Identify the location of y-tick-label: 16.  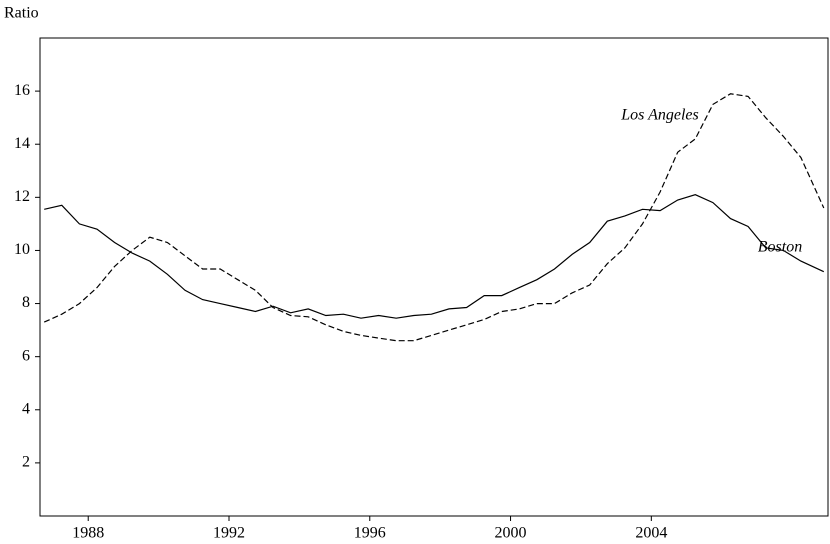
(22, 90).